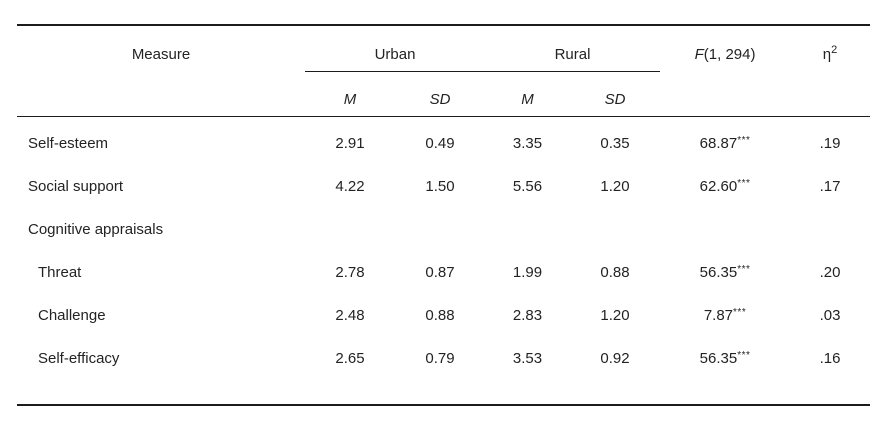 The image size is (884, 437). Describe the element at coordinates (830, 144) in the screenshot. I see `cell-eta-squared: .19` at that location.